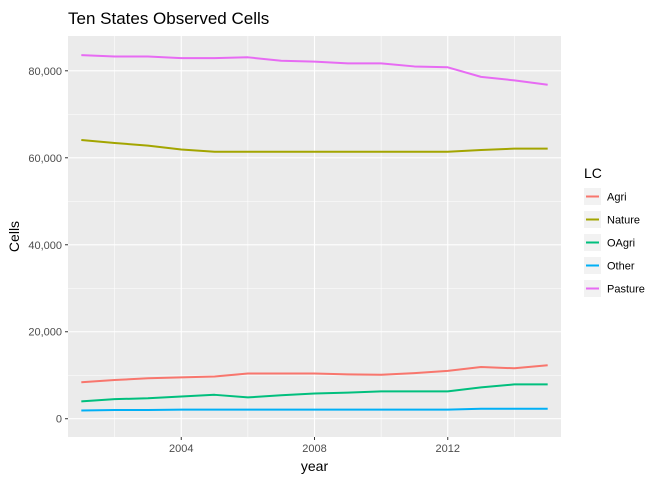 The height and width of the screenshot is (480, 672). Describe the element at coordinates (314, 145) in the screenshot. I see `series-line-nature` at that location.